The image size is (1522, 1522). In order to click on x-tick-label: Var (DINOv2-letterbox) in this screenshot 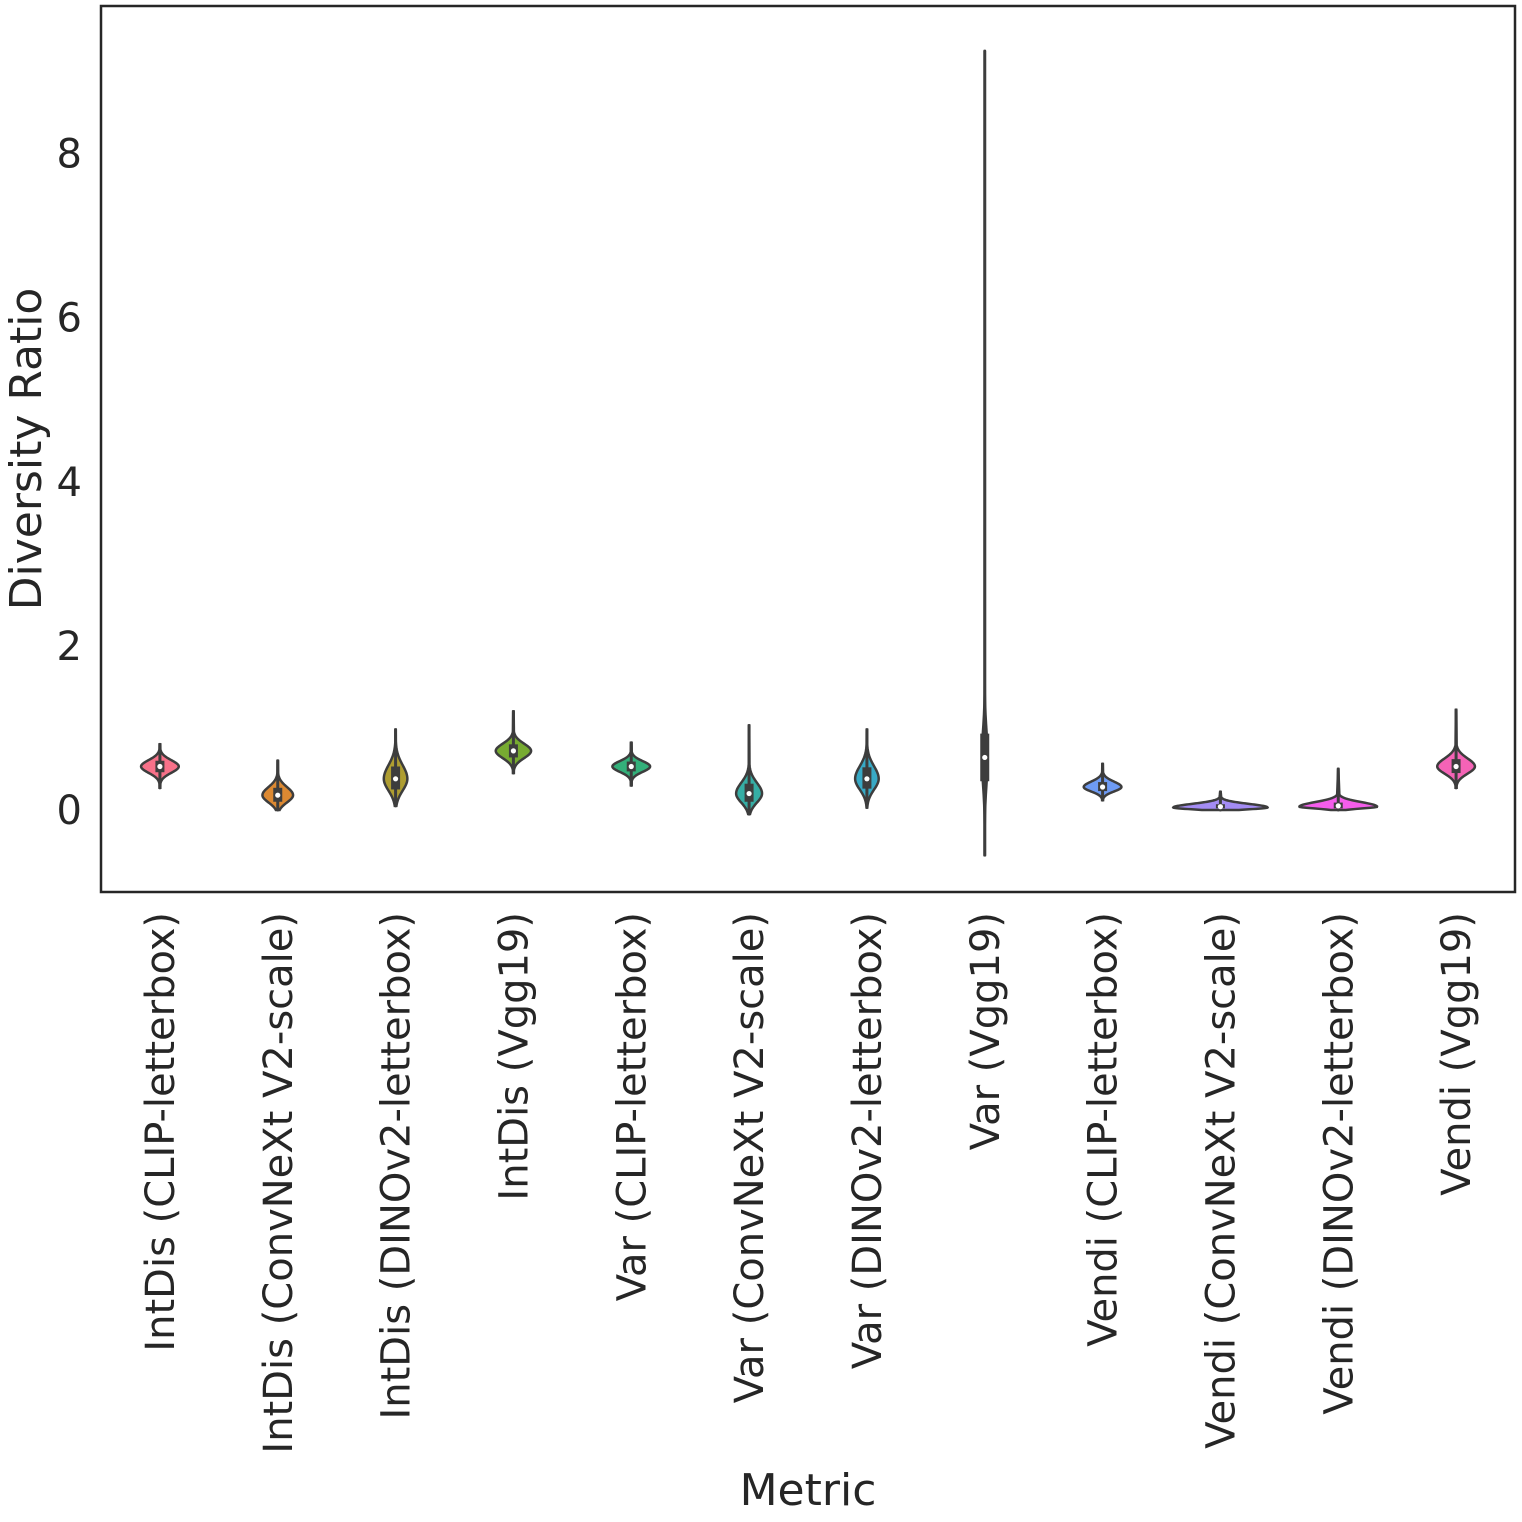, I will do `click(868, 1140)`.